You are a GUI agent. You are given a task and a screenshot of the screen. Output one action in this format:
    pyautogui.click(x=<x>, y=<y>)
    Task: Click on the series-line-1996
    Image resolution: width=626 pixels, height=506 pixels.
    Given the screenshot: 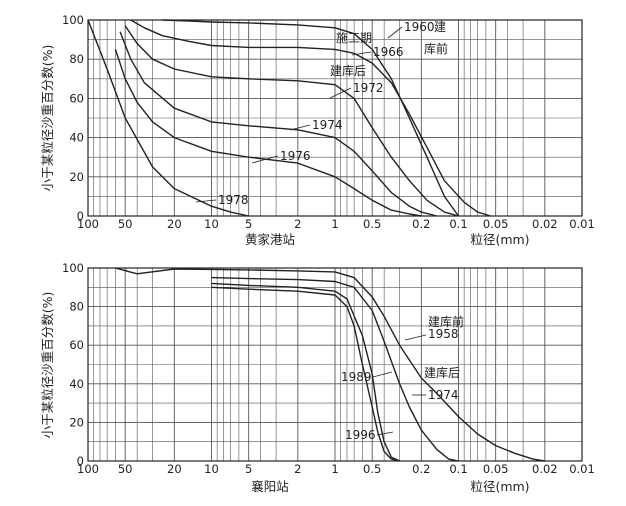 What is the action you would take?
    pyautogui.click(x=305, y=374)
    